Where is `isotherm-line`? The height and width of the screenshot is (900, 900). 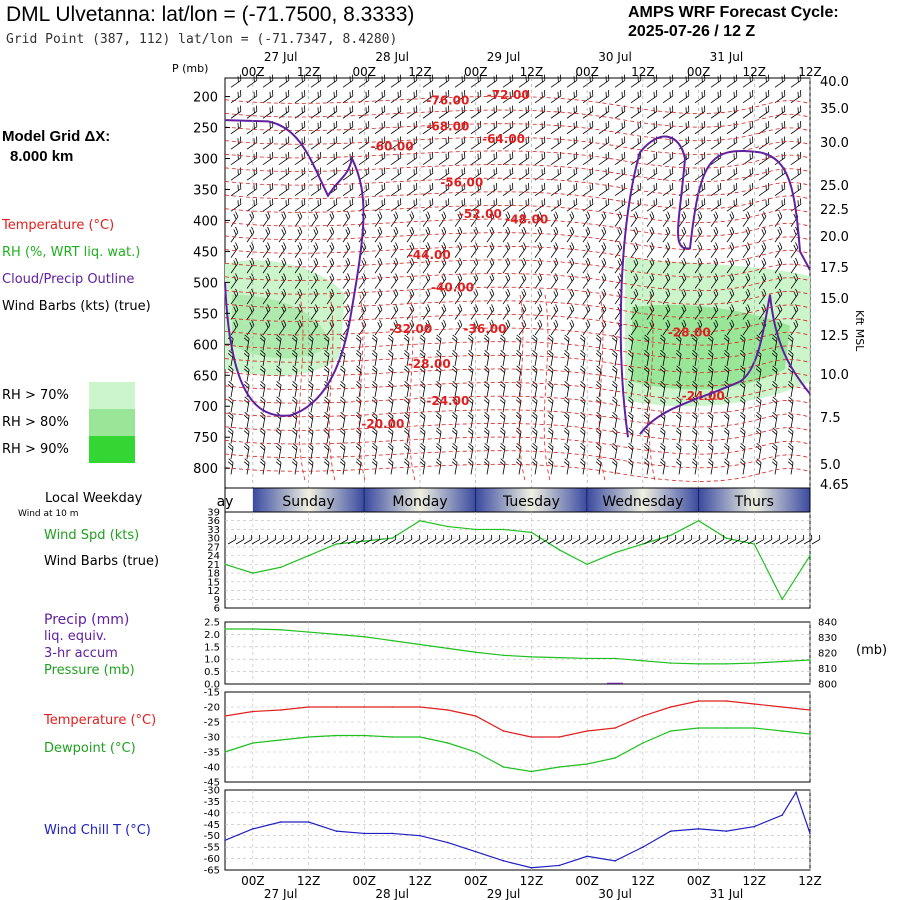
isotherm-line is located at coordinates (517, 214).